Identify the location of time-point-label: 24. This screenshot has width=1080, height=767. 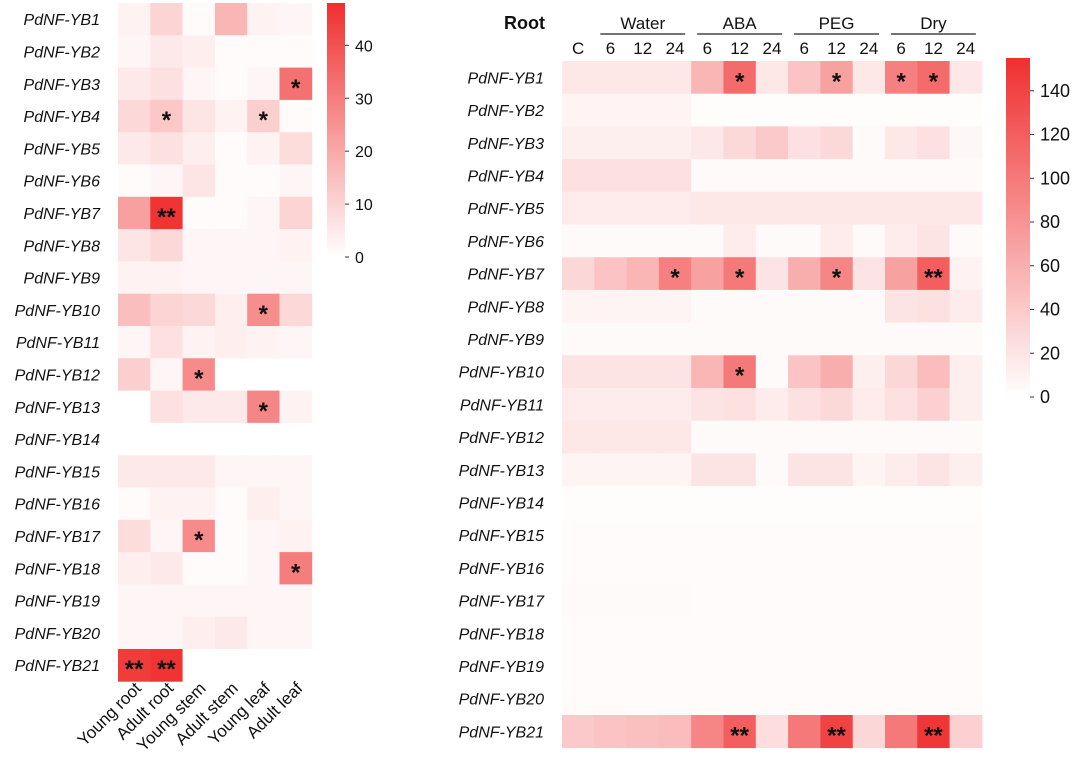
(771, 48).